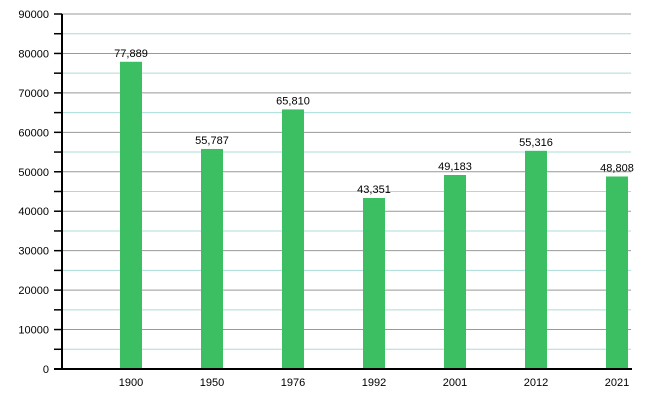  I want to click on x-tick-label: 2012, so click(536, 383).